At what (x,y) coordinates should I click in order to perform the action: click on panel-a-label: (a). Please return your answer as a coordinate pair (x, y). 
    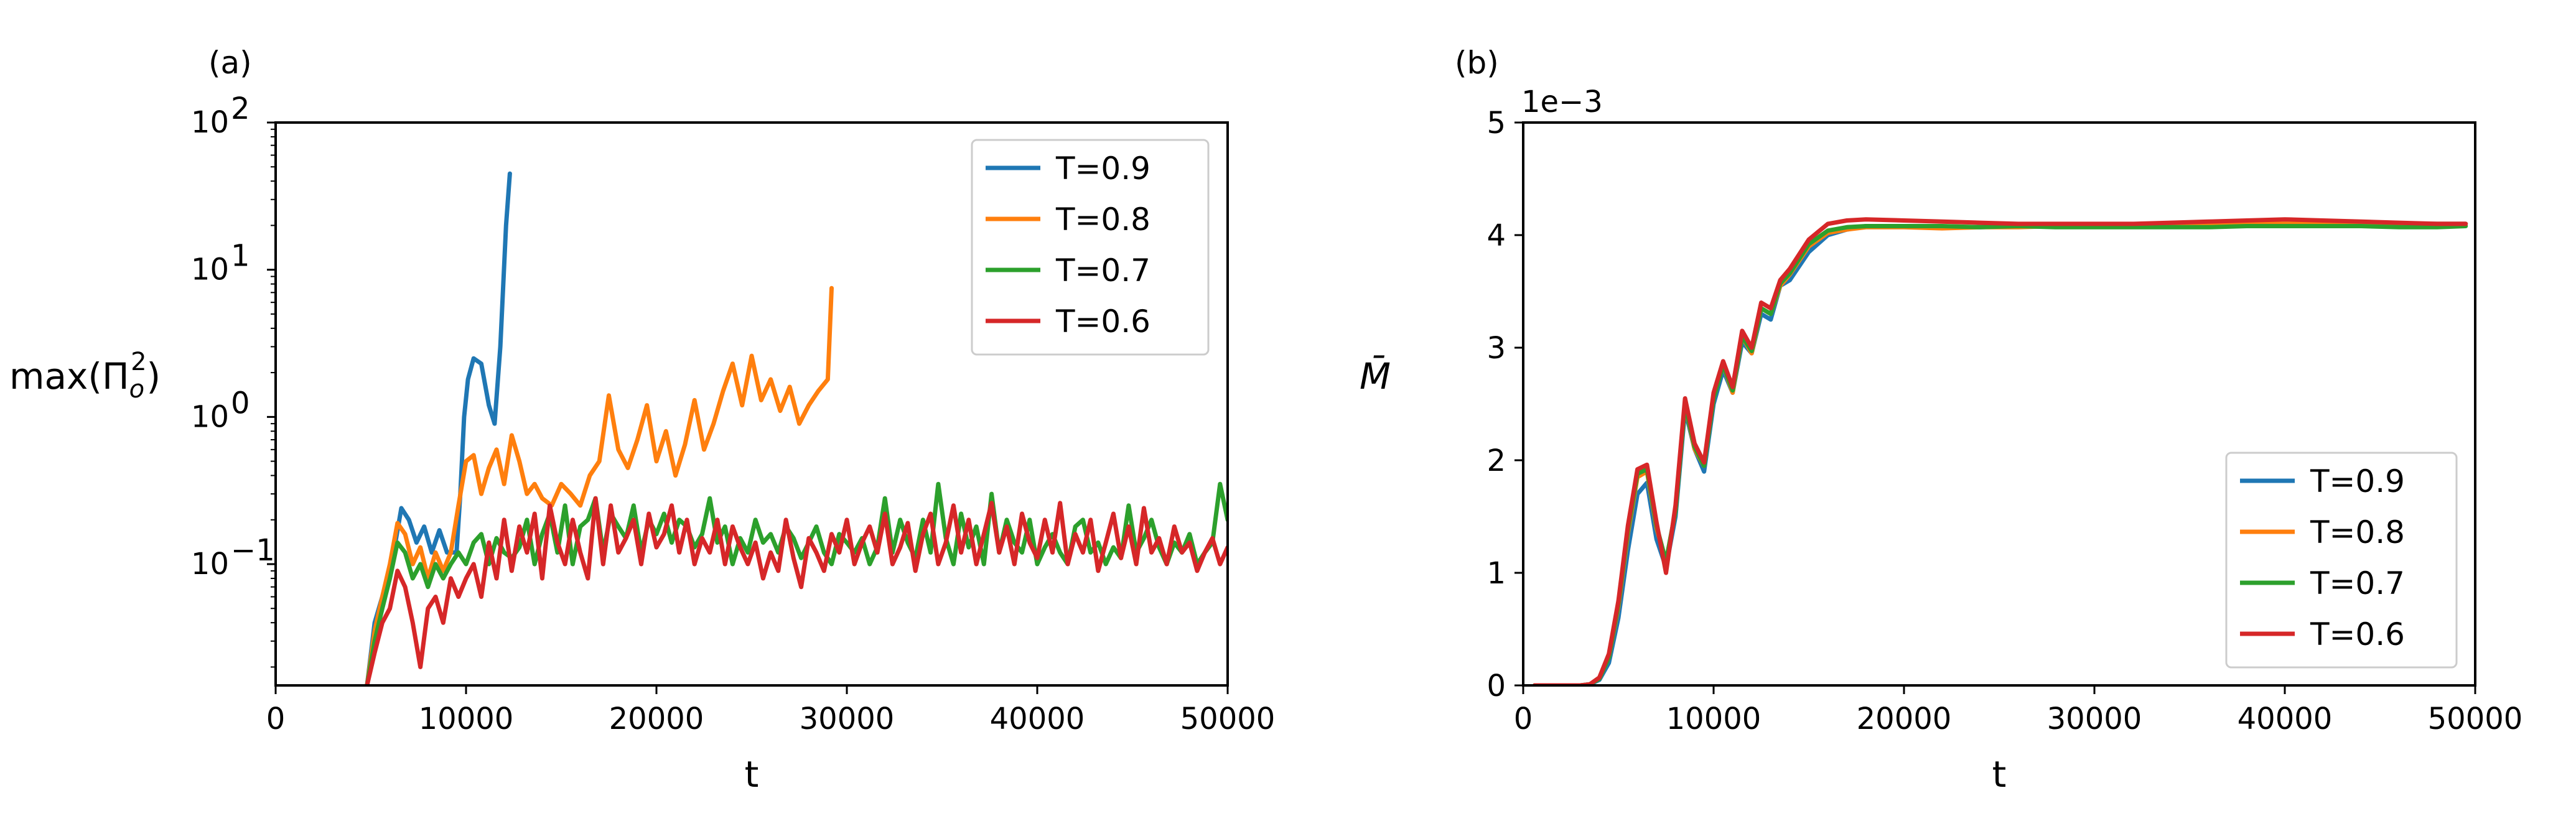
    Looking at the image, I should click on (230, 63).